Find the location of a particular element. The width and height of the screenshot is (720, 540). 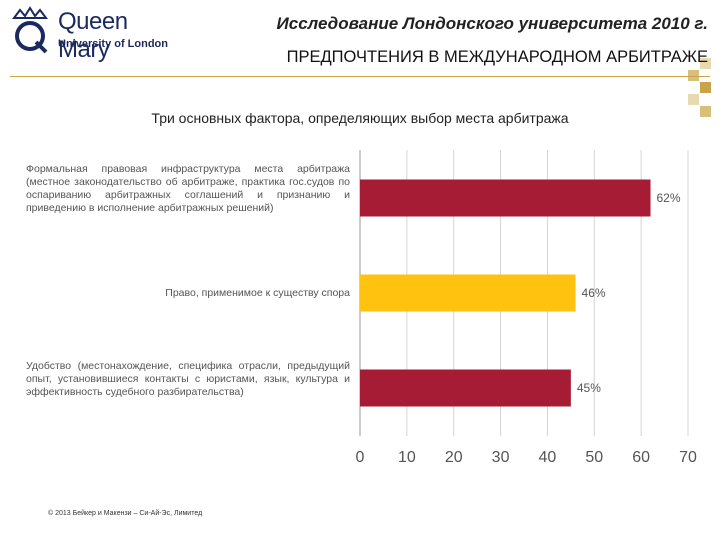

x-tick-label: 40 is located at coordinates (548, 457).